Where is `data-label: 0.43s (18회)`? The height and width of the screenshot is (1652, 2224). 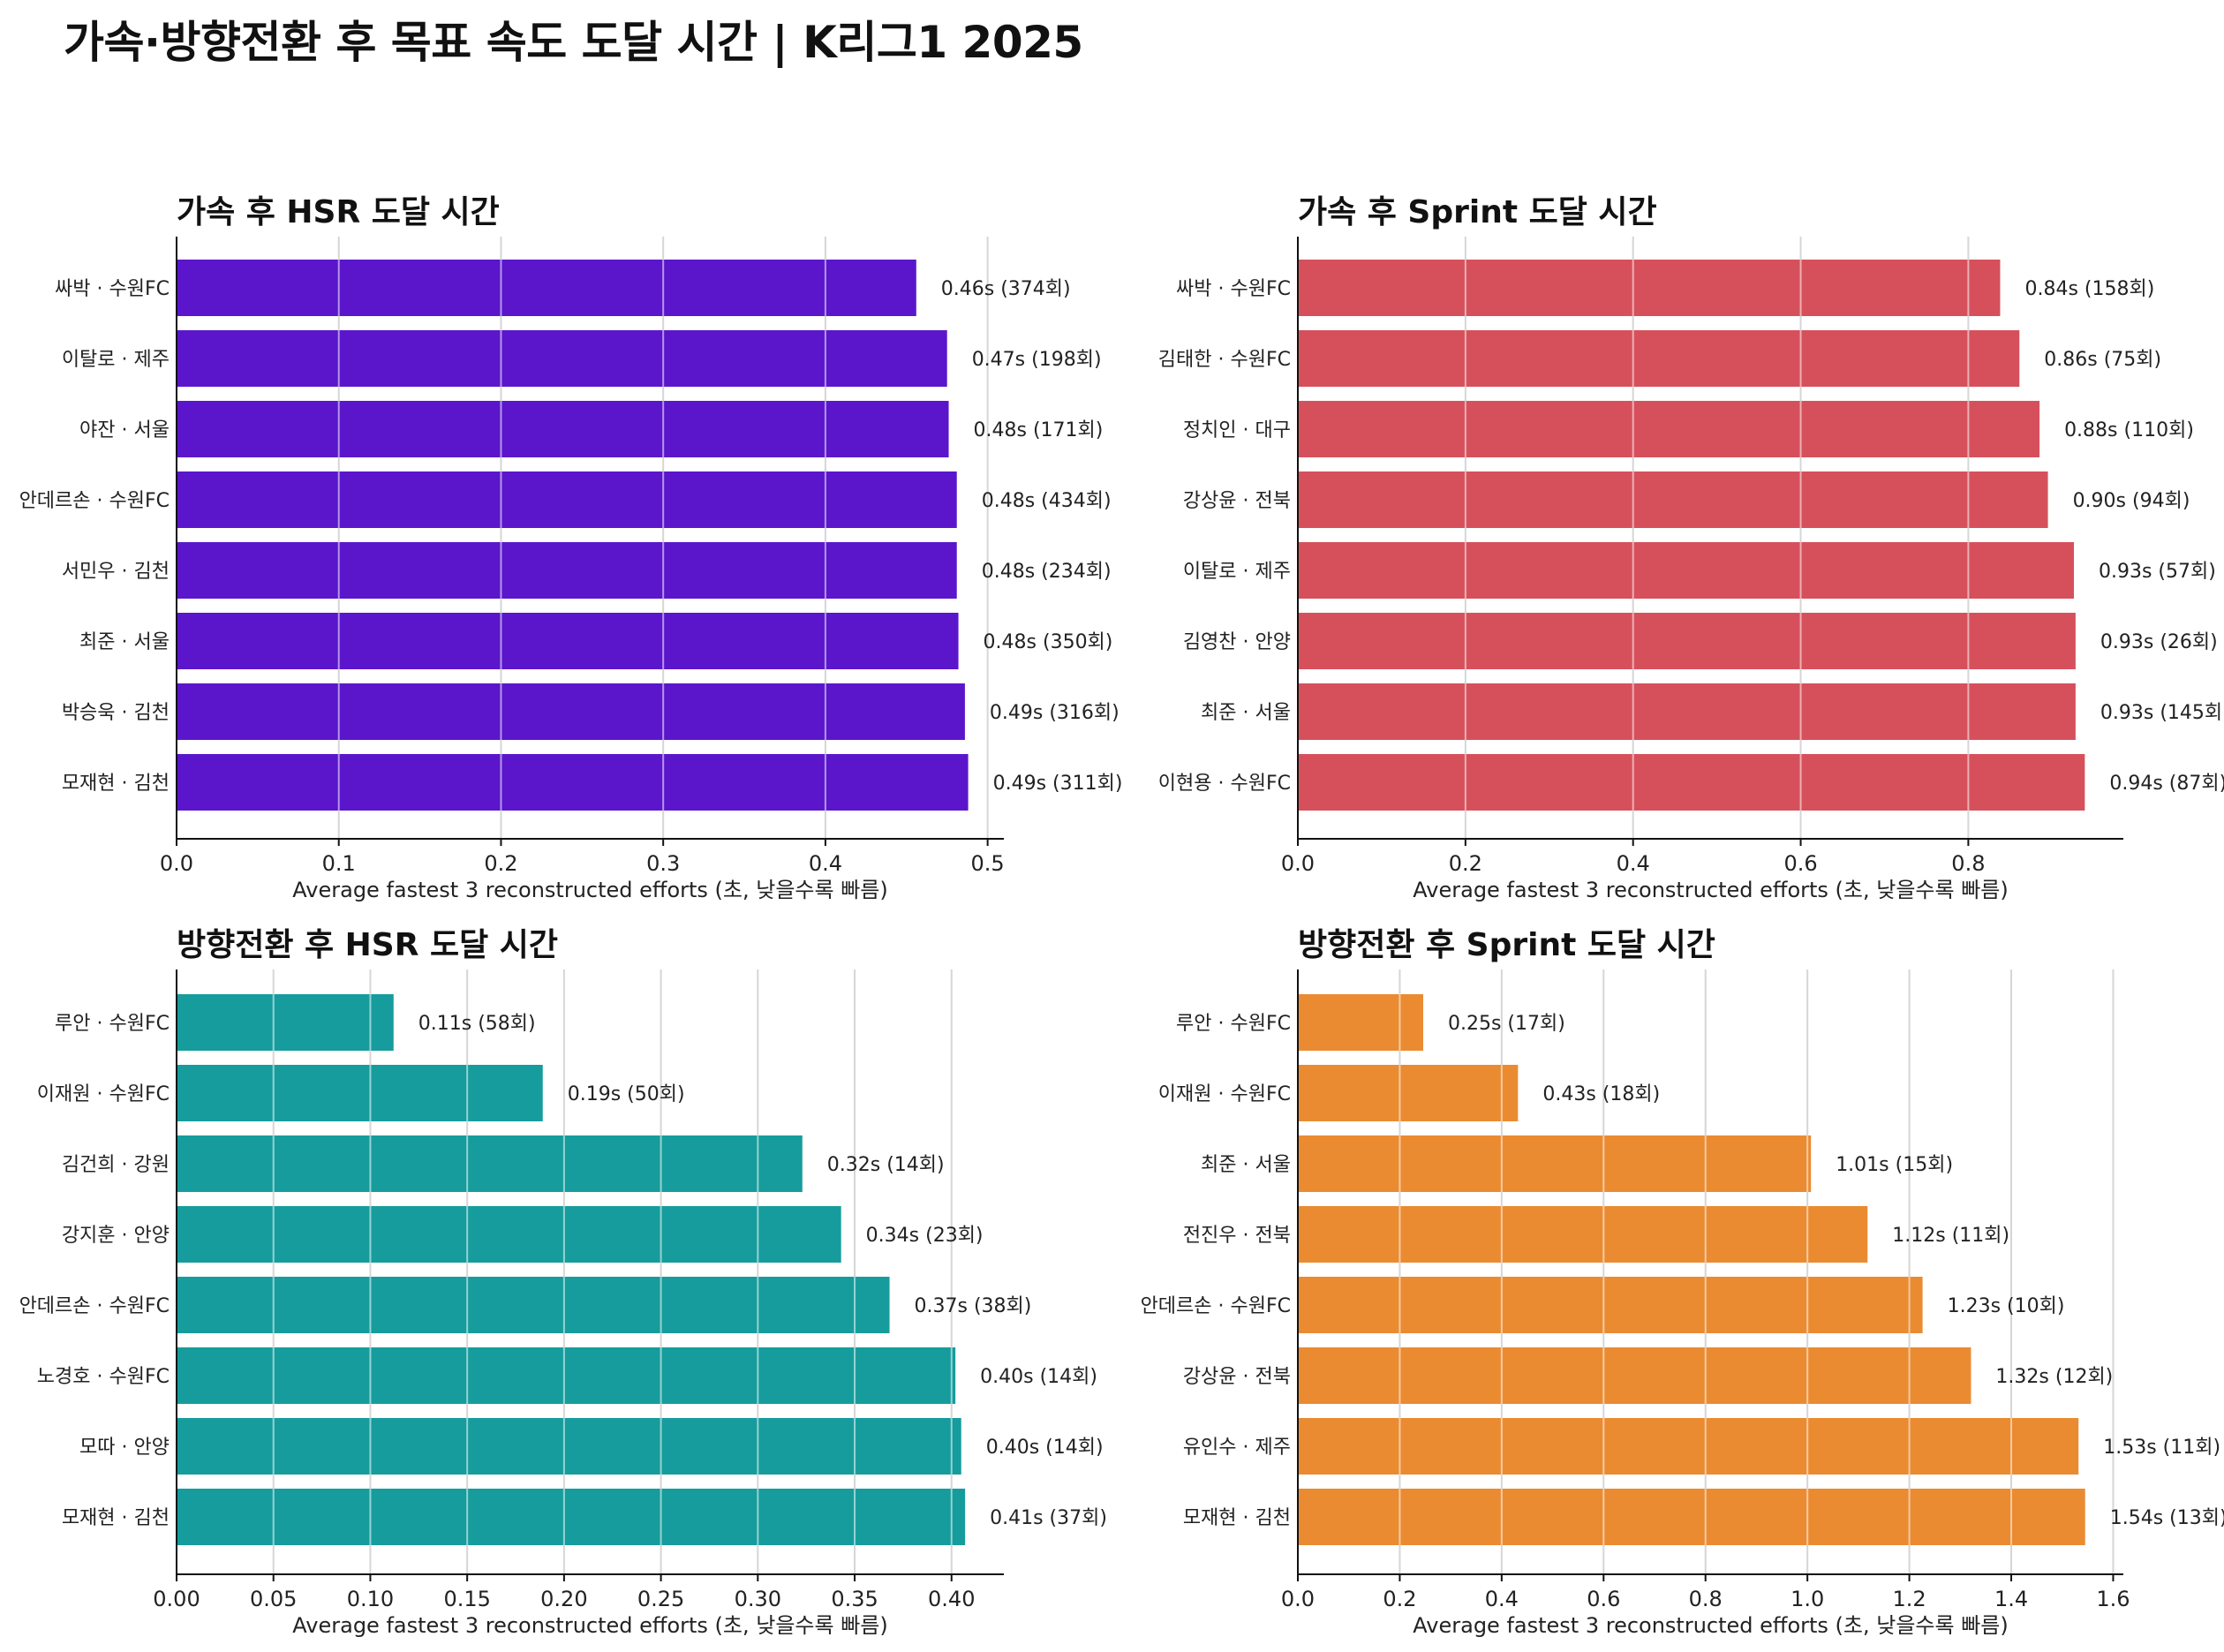
data-label: 0.43s (18회) is located at coordinates (1601, 1094).